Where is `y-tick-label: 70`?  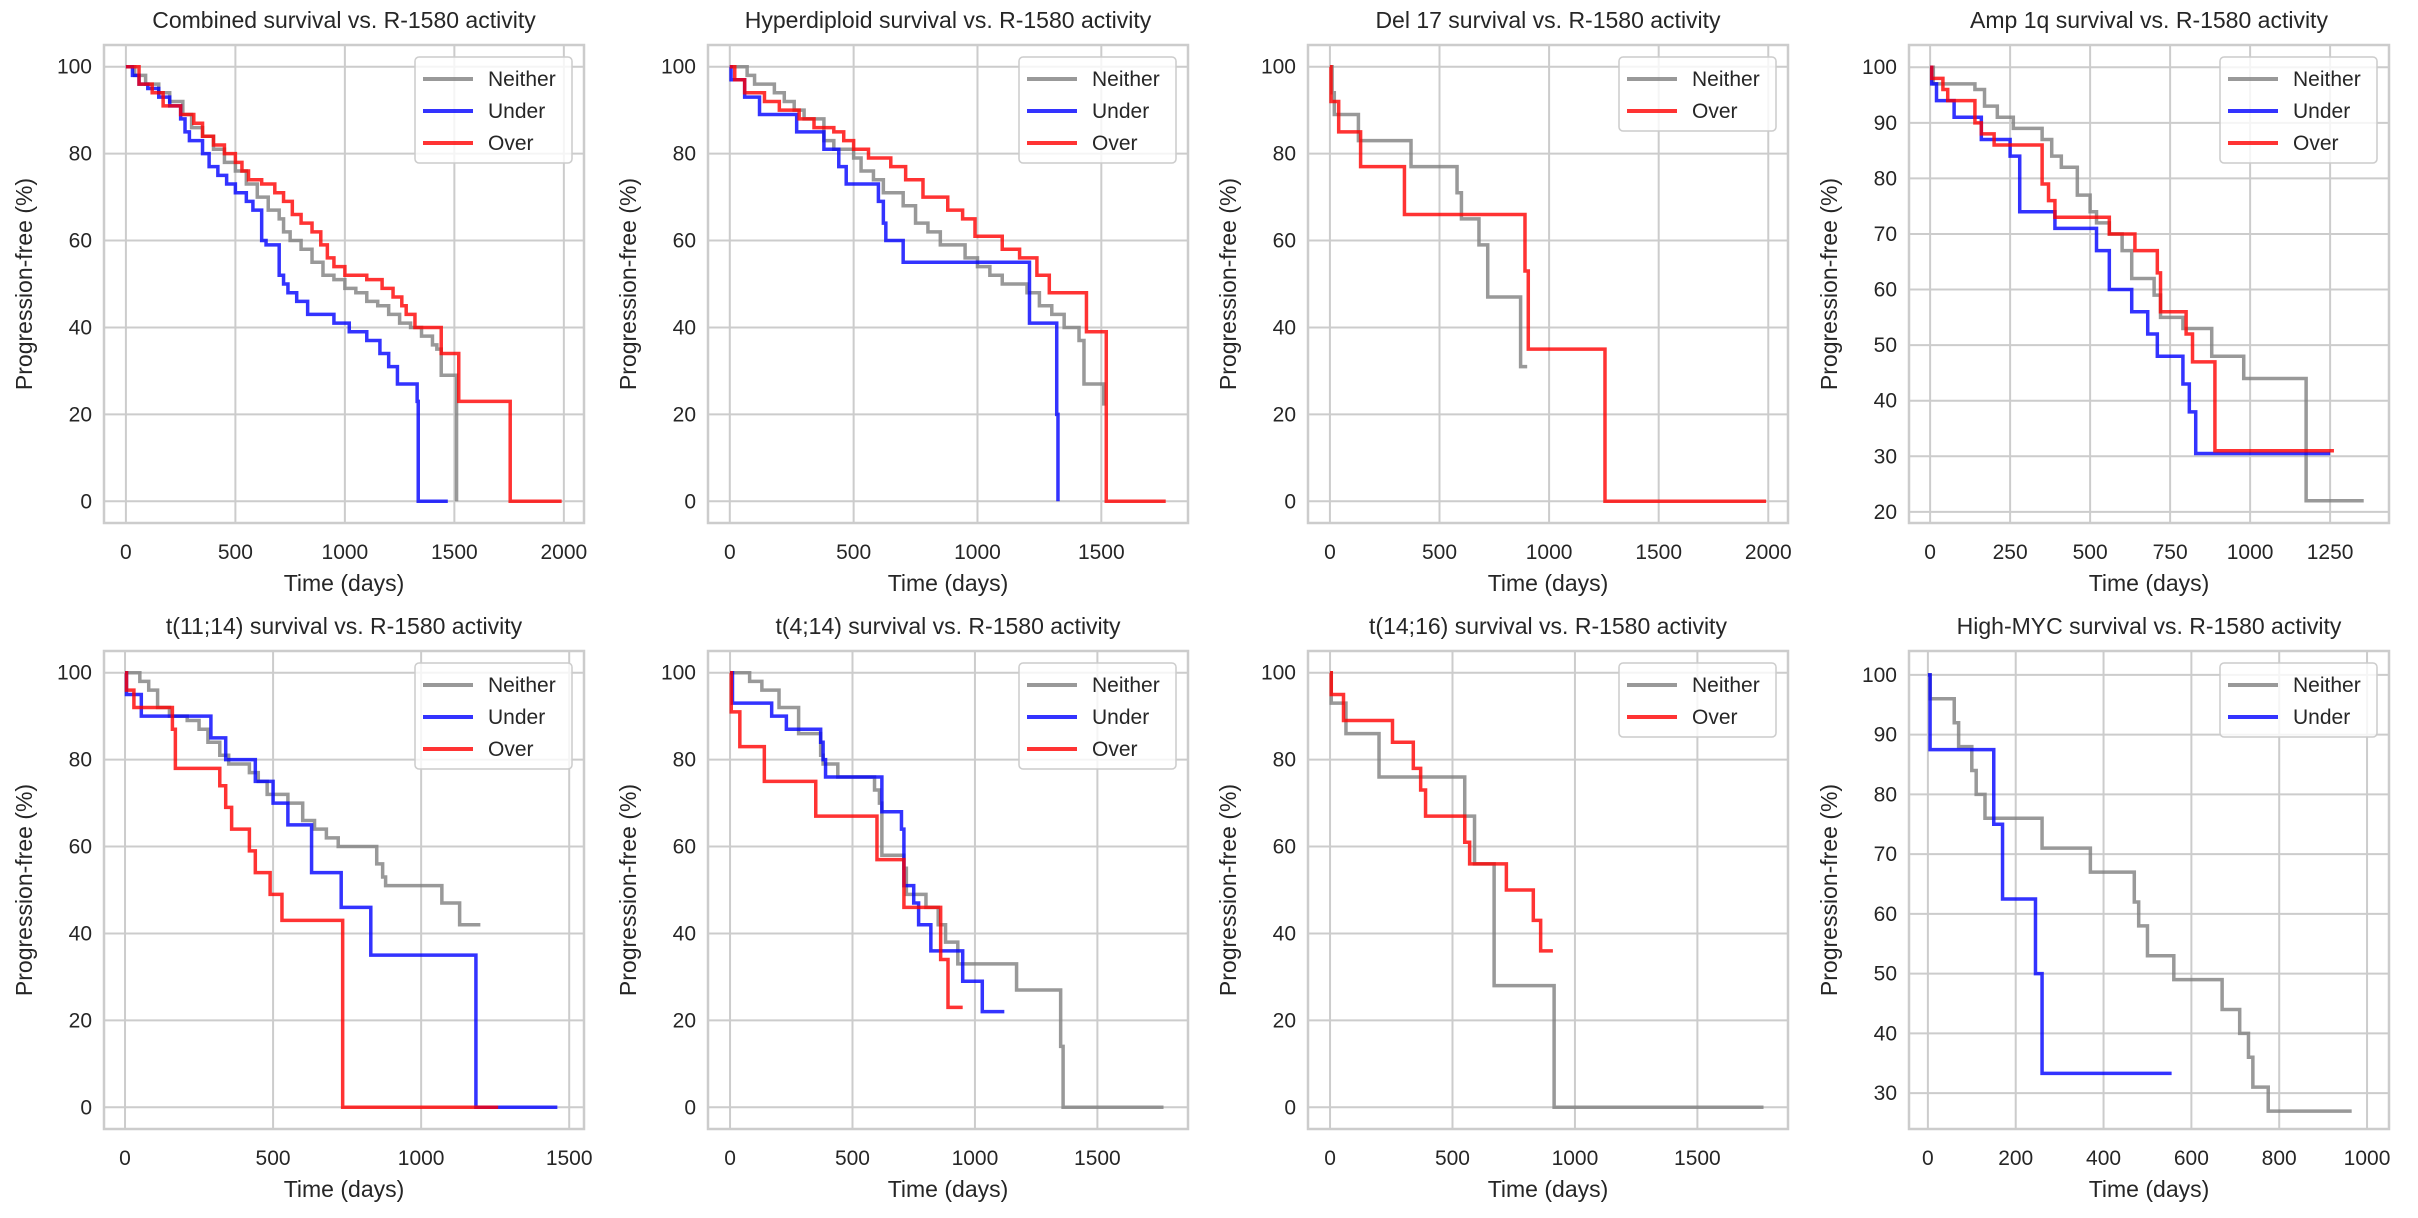 y-tick-label: 70 is located at coordinates (1885, 854).